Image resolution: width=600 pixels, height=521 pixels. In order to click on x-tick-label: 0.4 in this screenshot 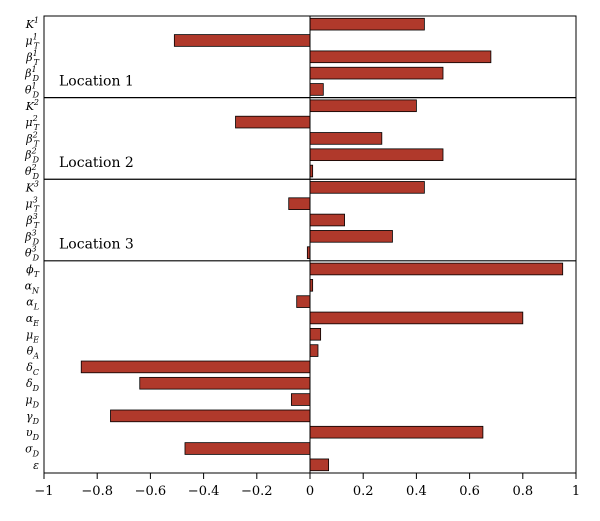, I will do `click(416, 491)`.